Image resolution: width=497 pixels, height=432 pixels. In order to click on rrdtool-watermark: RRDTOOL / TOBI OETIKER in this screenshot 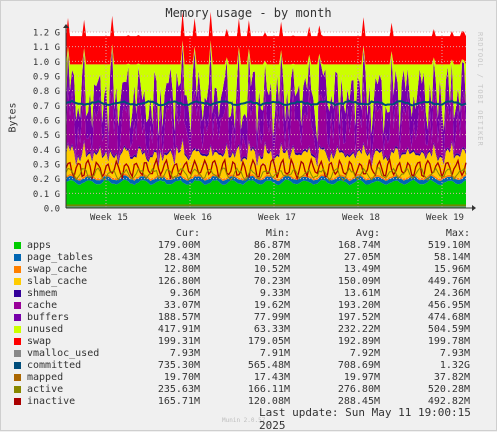, I will do `click(480, 89)`.